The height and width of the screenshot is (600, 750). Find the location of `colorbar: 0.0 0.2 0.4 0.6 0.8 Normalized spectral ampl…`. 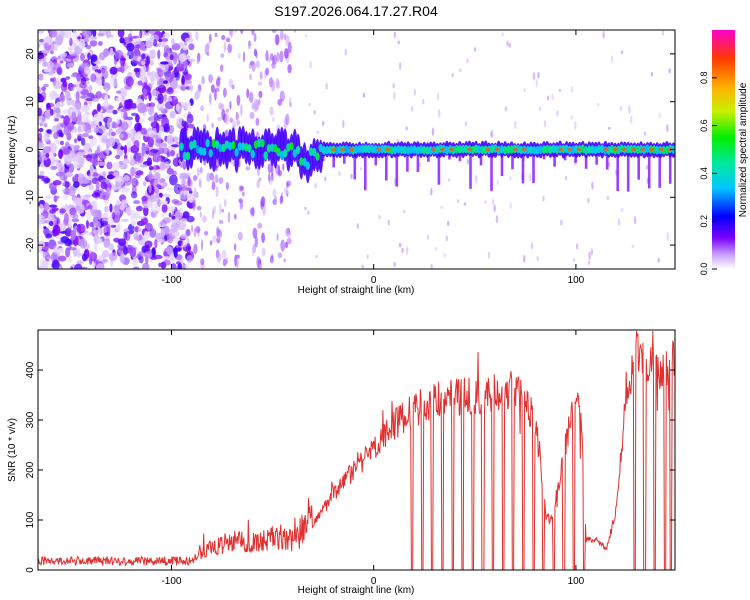

colorbar: 0.0 0.2 0.4 0.6 0.8 Normalized spectral ampl… is located at coordinates (724, 152).